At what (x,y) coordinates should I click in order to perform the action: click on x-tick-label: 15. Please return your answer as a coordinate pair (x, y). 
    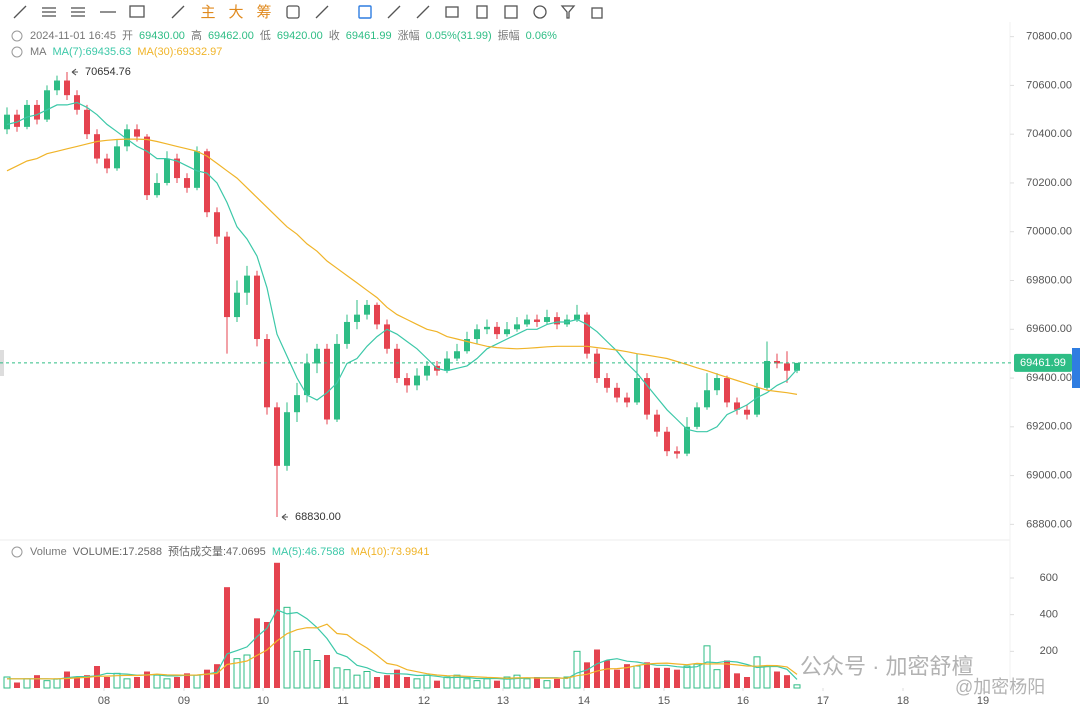
    Looking at the image, I should click on (664, 701).